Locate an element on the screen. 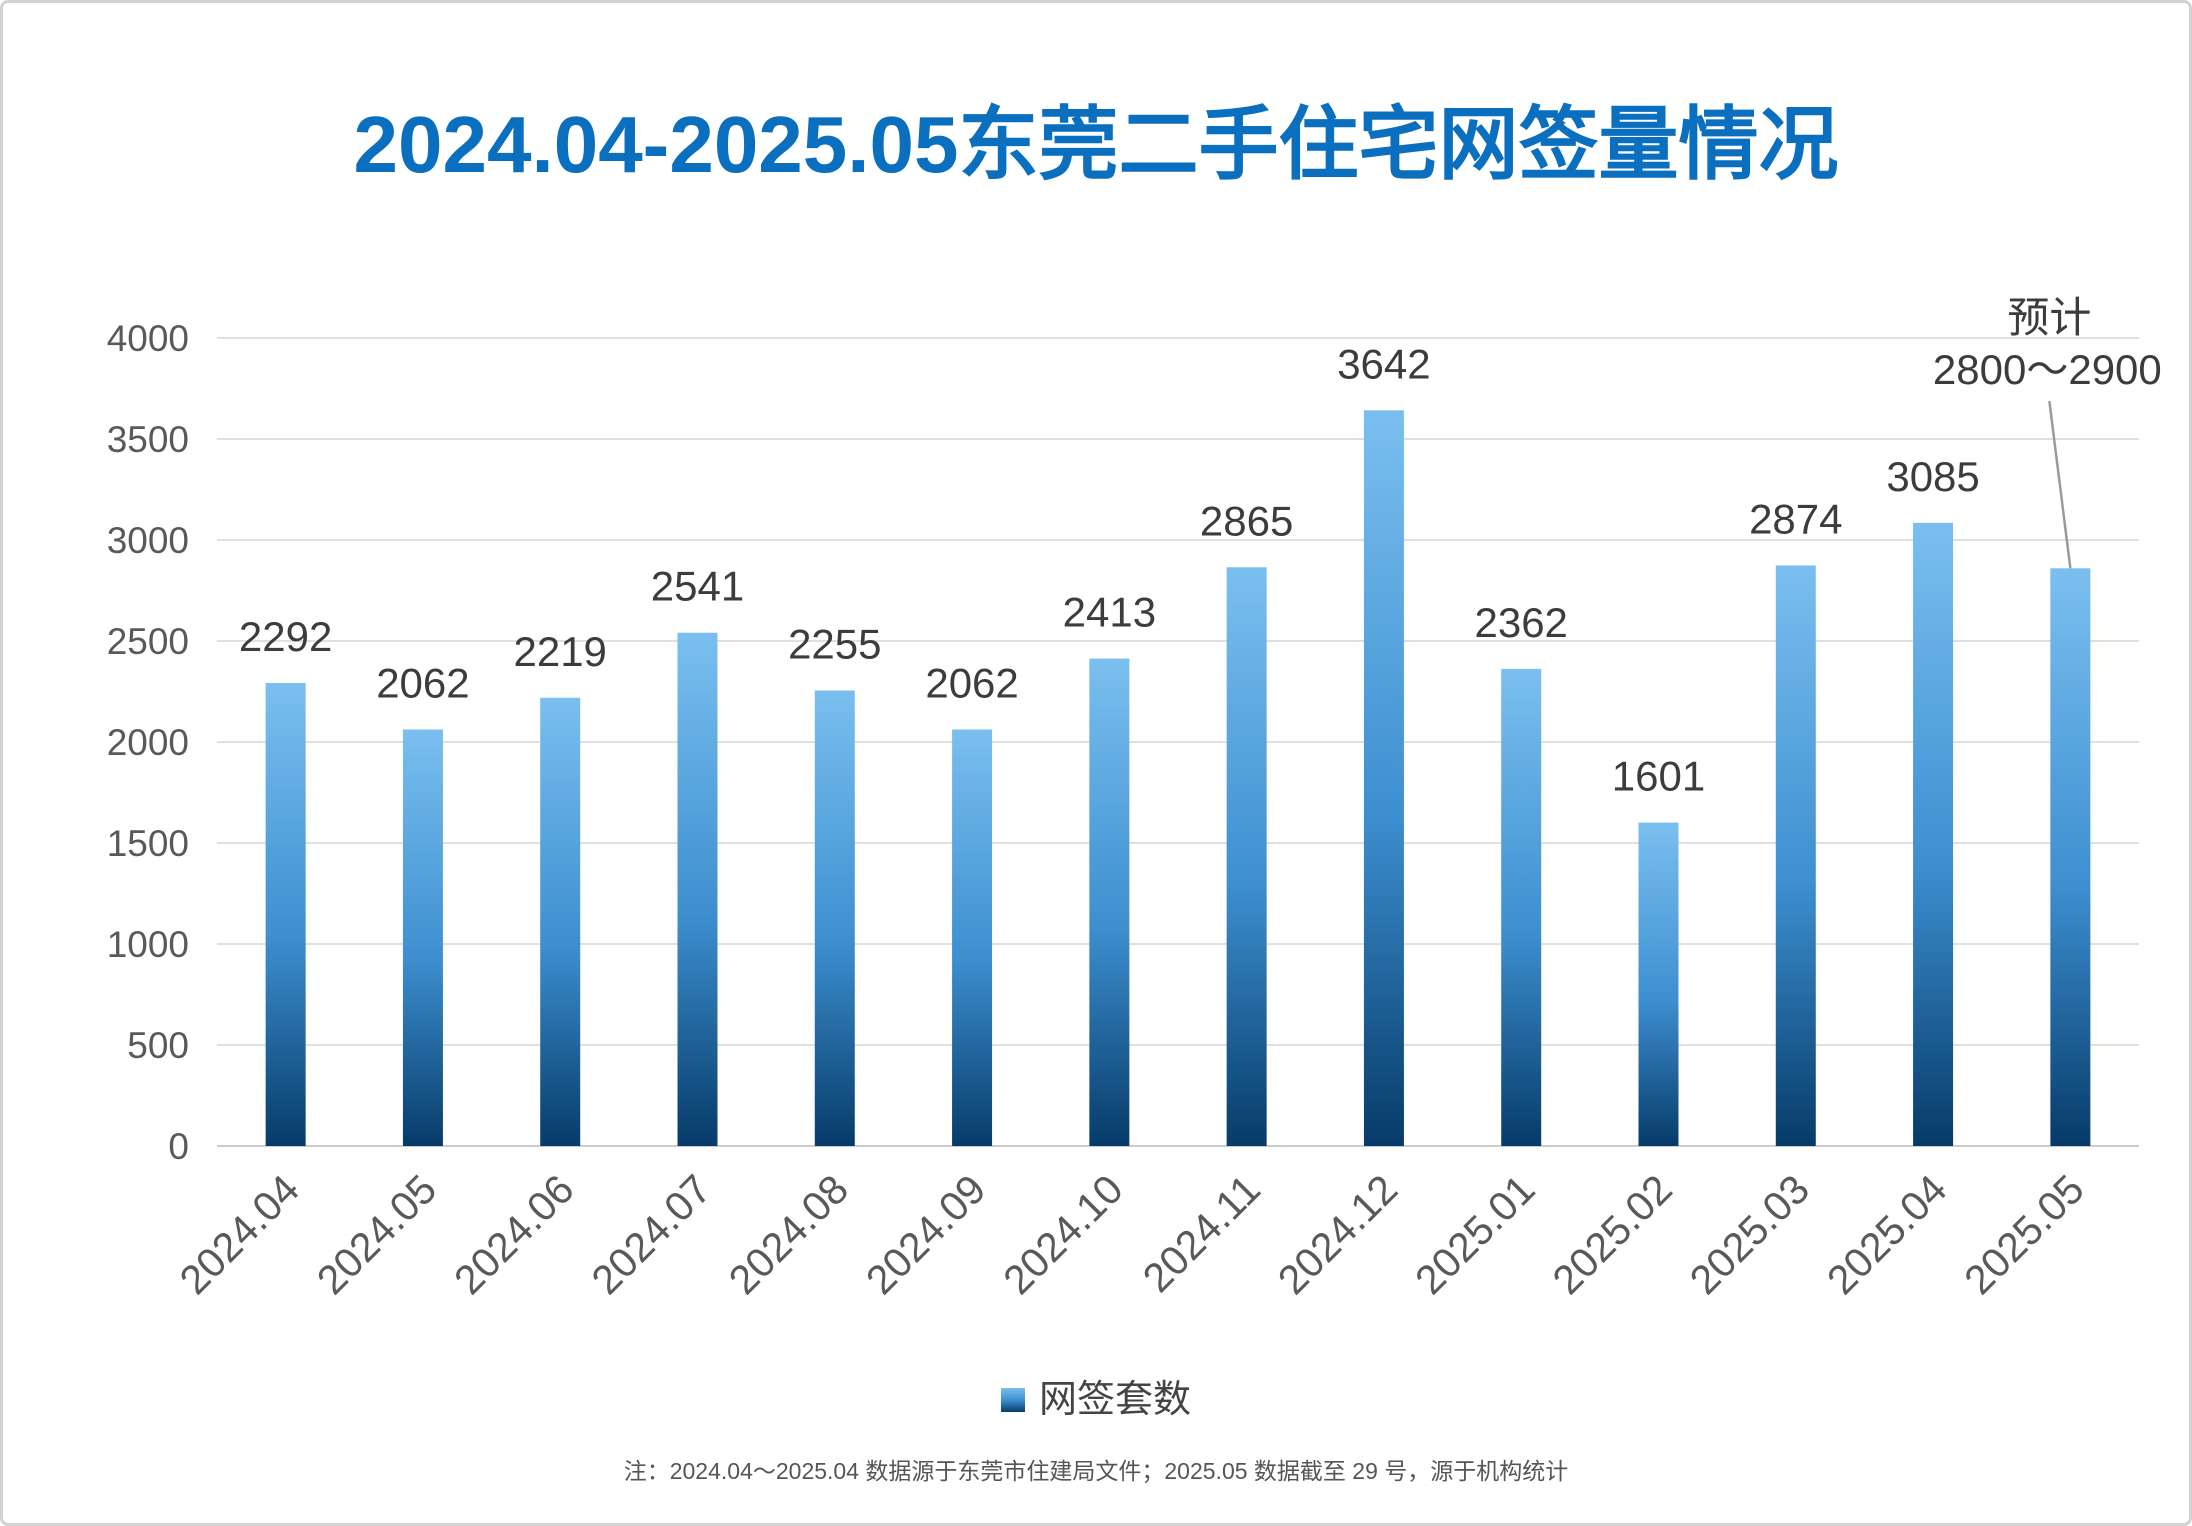  y-axis: 0 500 1000 1500 2000 2500 3000 3500 4000 is located at coordinates (148, 742).